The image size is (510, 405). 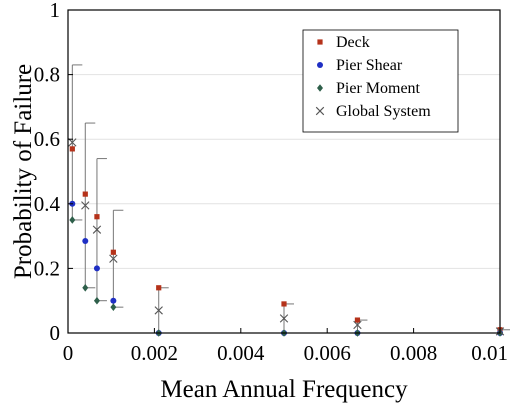 I want to click on x-tick-label: 0.002, so click(x=154, y=353).